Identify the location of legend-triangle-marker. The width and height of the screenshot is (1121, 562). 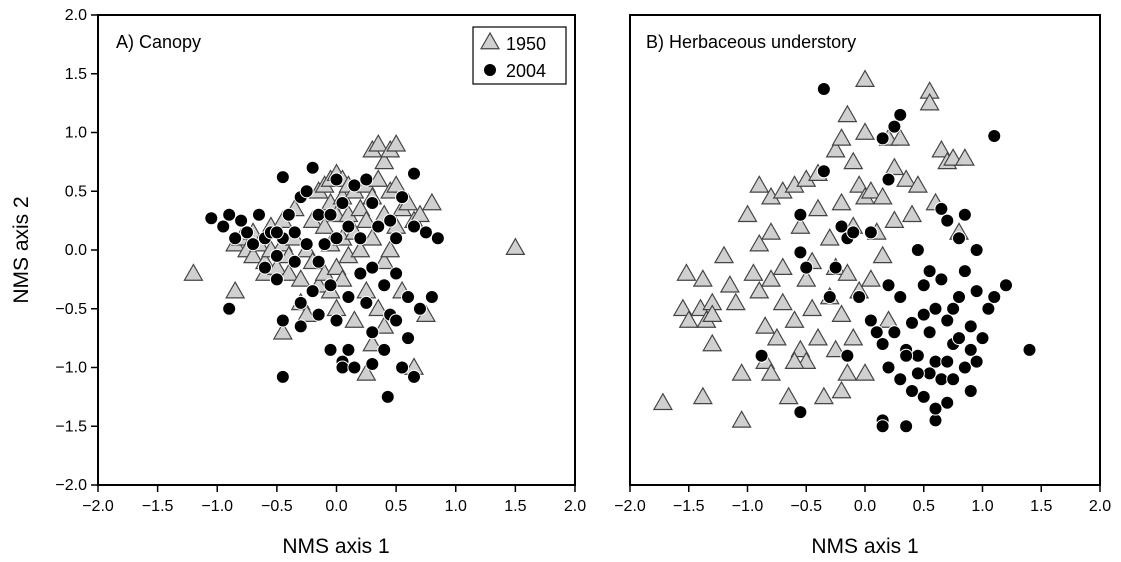
(490, 40).